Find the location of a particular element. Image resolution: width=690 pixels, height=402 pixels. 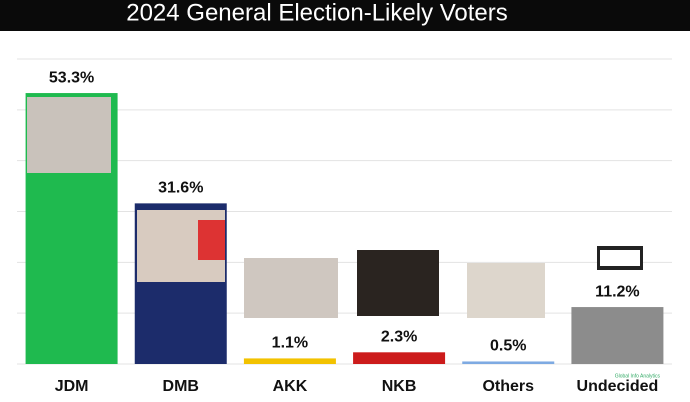

title-bar is located at coordinates (345, 15).